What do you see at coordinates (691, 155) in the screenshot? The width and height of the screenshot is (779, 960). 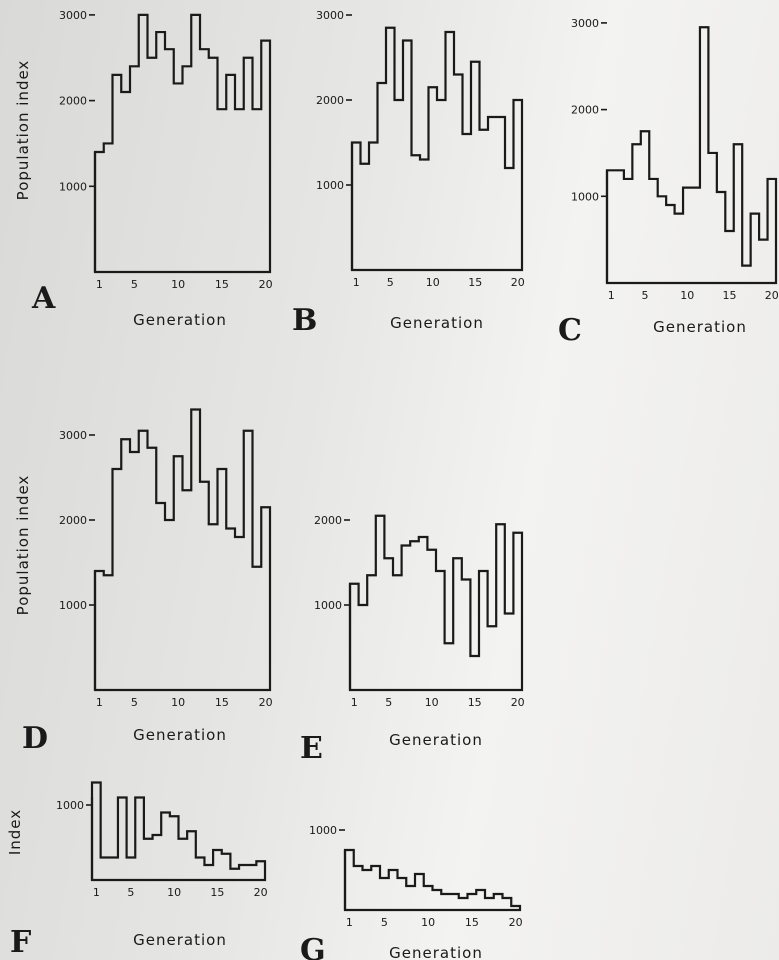 I see `histogram-outline-c` at bounding box center [691, 155].